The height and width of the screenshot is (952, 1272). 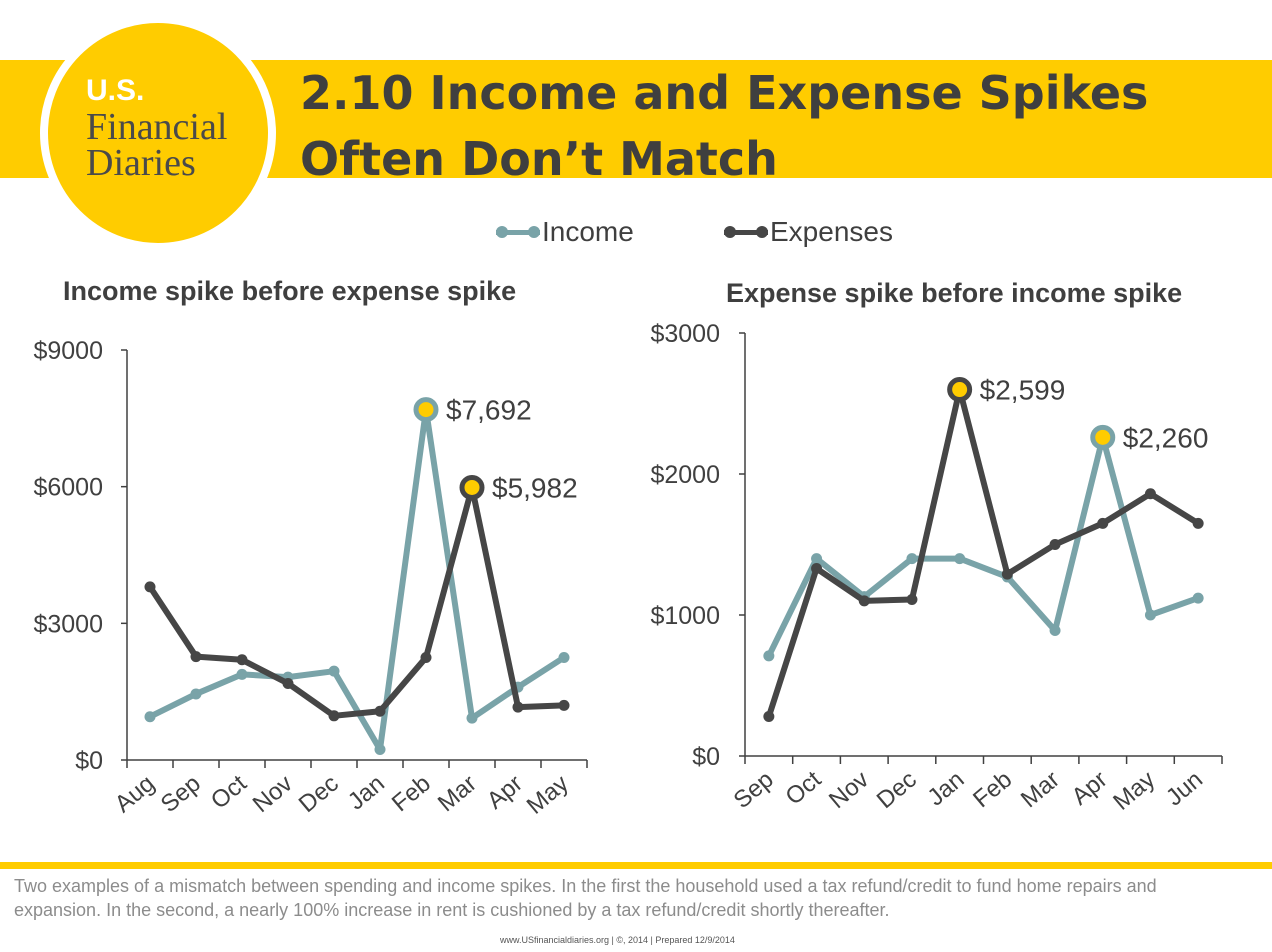 What do you see at coordinates (518, 231) in the screenshot?
I see `legend-income-swatch` at bounding box center [518, 231].